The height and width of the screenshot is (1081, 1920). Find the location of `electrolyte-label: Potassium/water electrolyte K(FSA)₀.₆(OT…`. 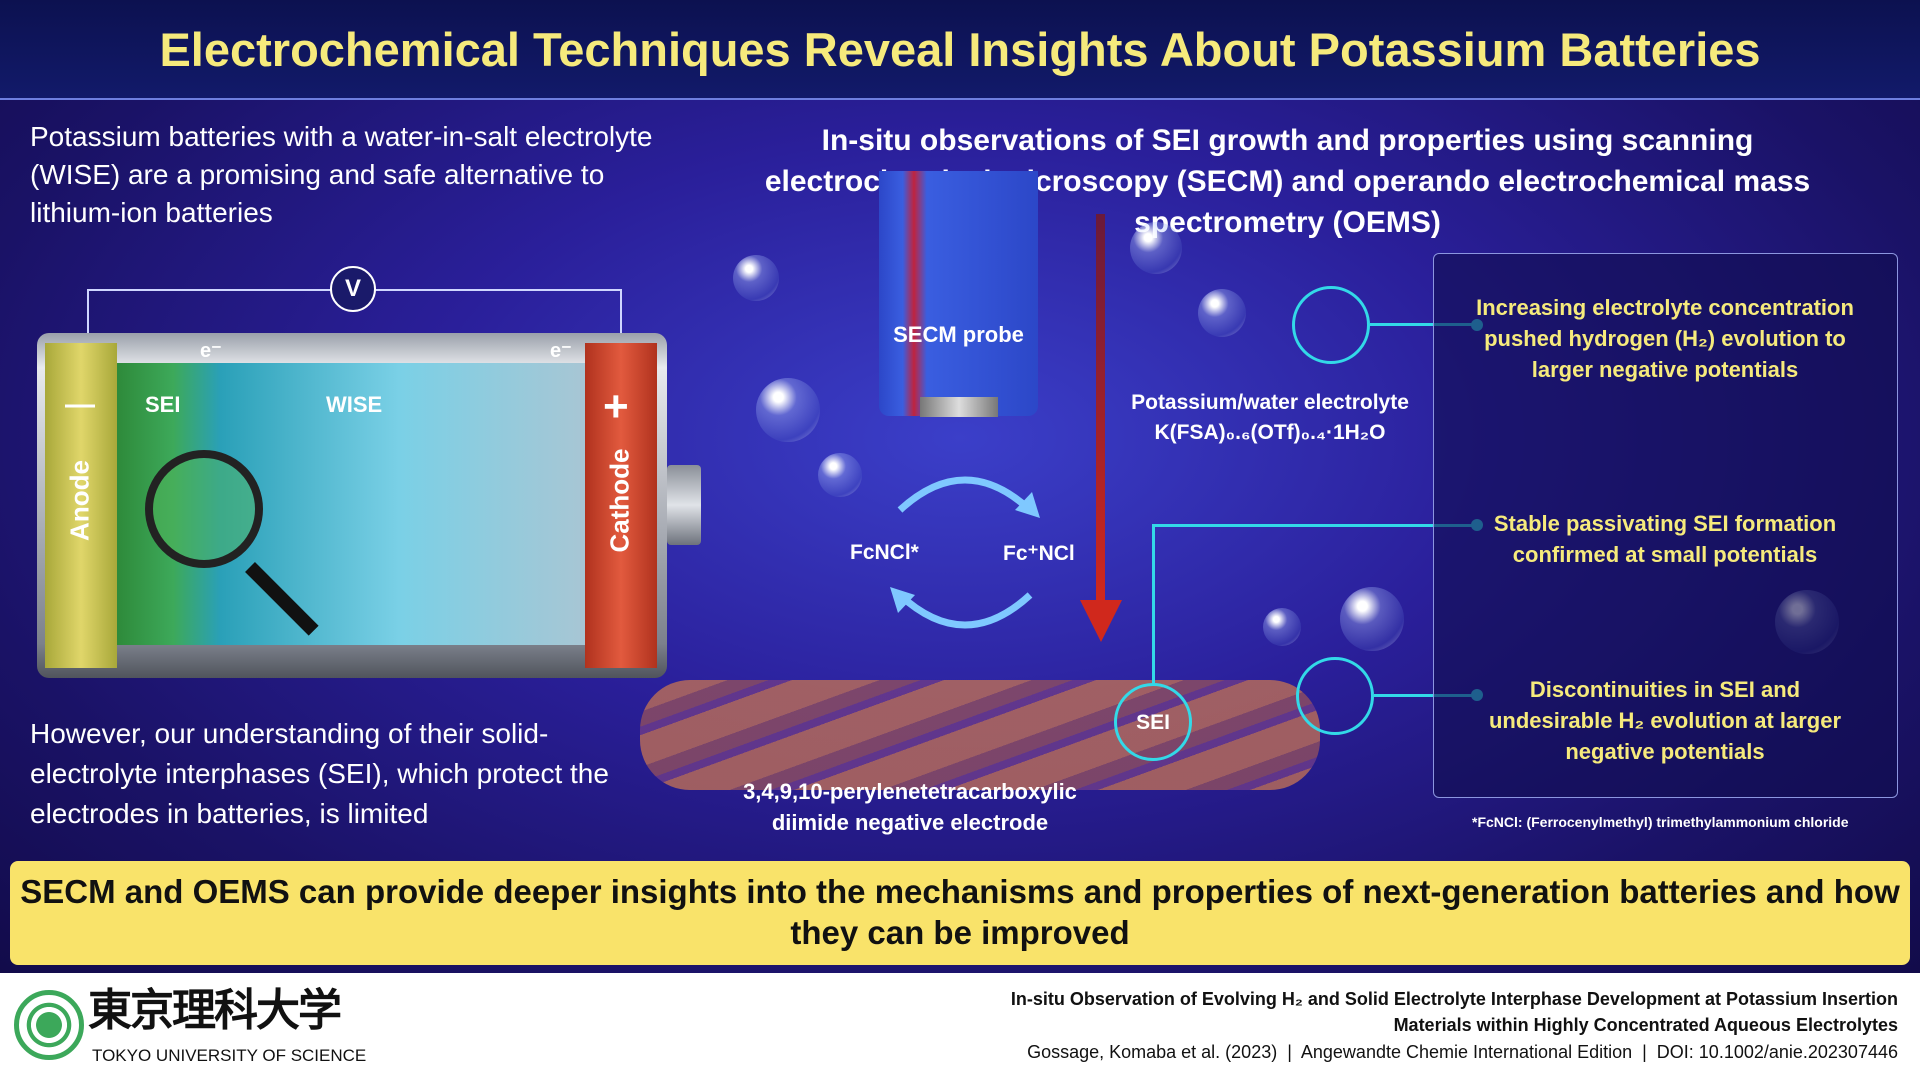

electrolyte-label: Potassium/water electrolyte K(FSA)₀.₆(OT… is located at coordinates (1270, 418).